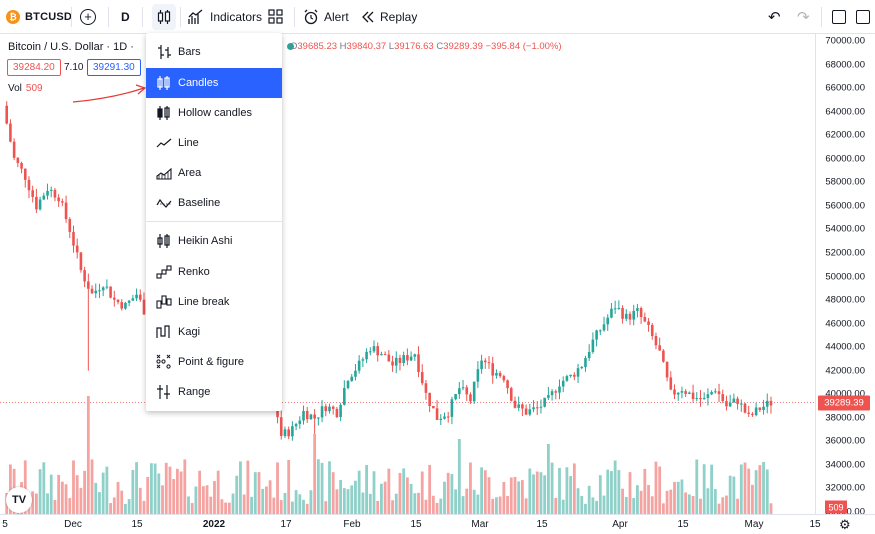 The image size is (875, 534). What do you see at coordinates (39, 17) in the screenshot?
I see `symbol-search-button: ₿ BTCUSD` at bounding box center [39, 17].